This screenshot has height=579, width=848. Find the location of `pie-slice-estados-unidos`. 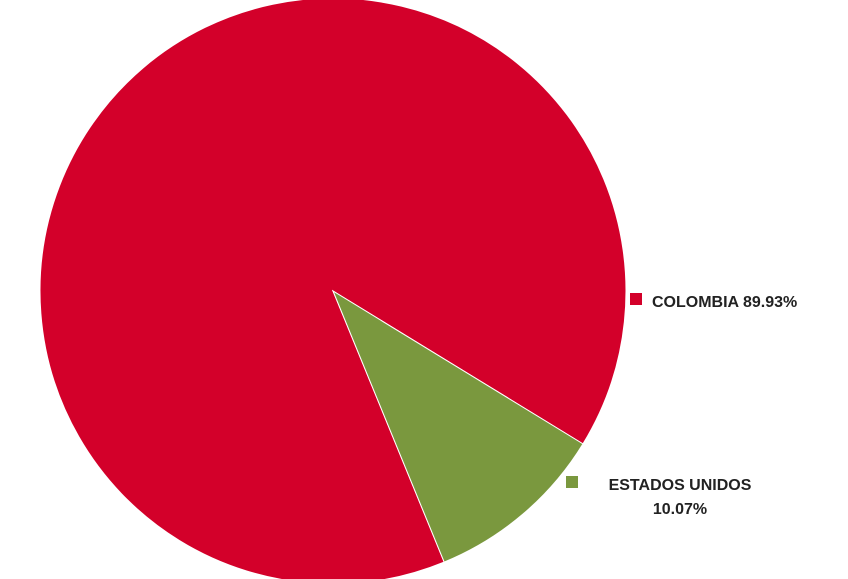

pie-slice-estados-unidos is located at coordinates (457, 426).